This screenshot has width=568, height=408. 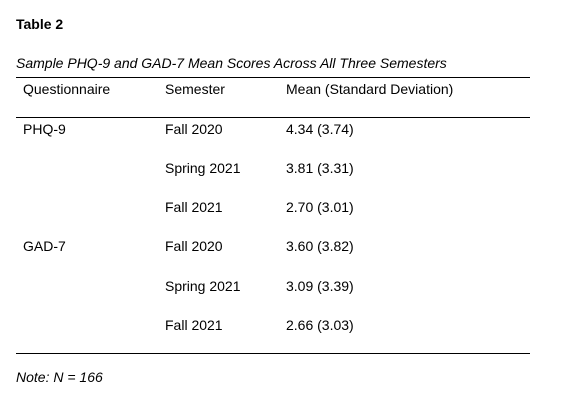 What do you see at coordinates (40, 24) in the screenshot?
I see `table-label: Table 2` at bounding box center [40, 24].